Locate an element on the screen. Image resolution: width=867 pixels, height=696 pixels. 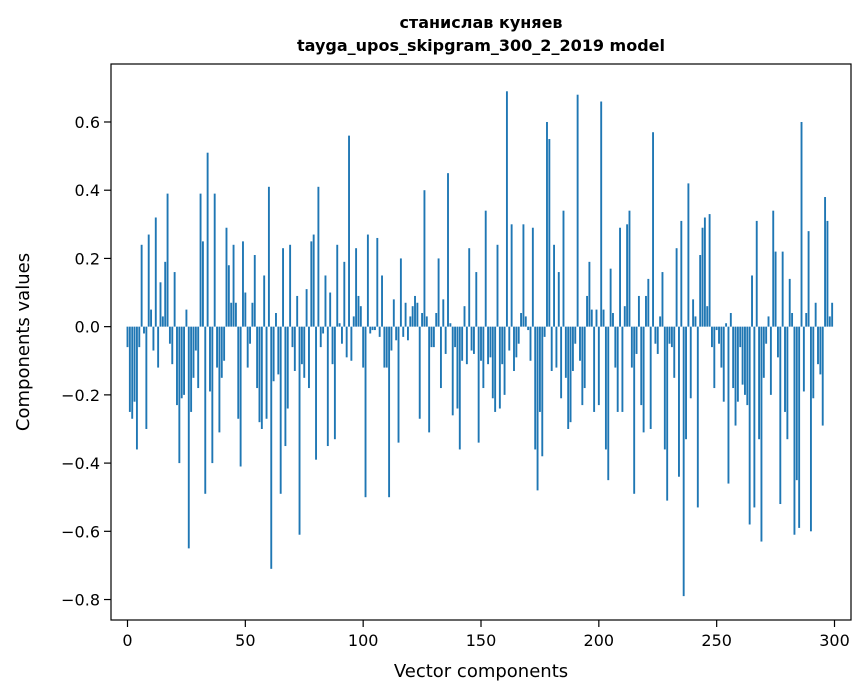
y-axis-label: Components values is located at coordinates (23, 342).